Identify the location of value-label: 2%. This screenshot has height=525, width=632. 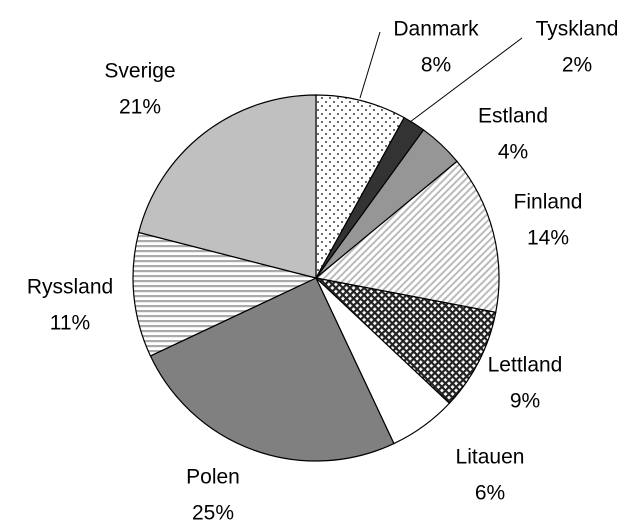
(577, 65).